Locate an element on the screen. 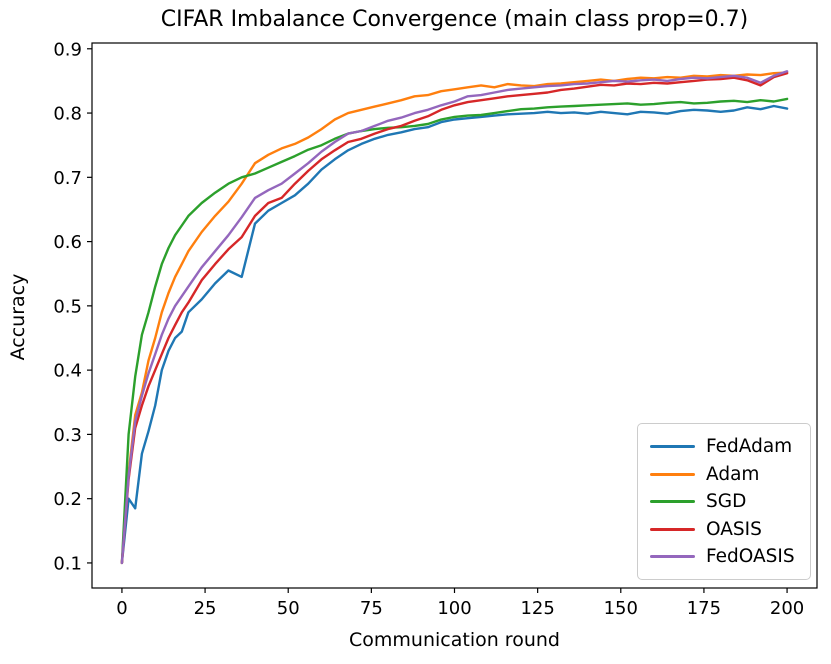  legend-entry-fedadam: FedAdam is located at coordinates (725, 447).